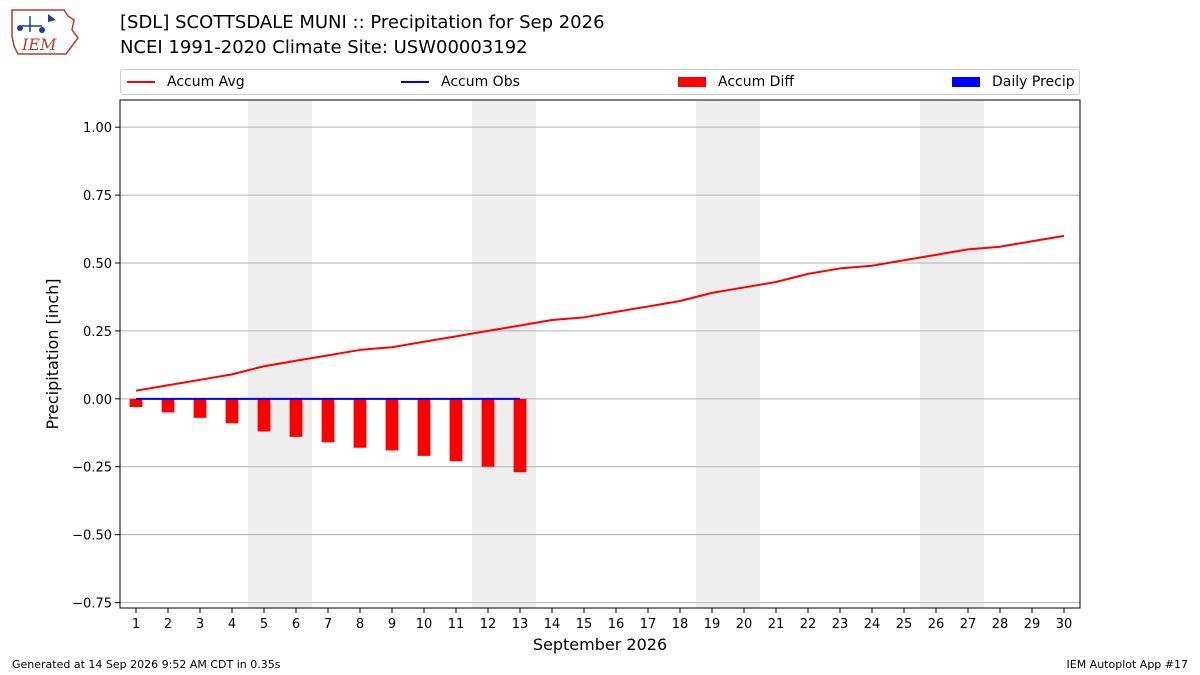 The width and height of the screenshot is (1200, 675). What do you see at coordinates (840, 624) in the screenshot?
I see `x-tick-label: 23` at bounding box center [840, 624].